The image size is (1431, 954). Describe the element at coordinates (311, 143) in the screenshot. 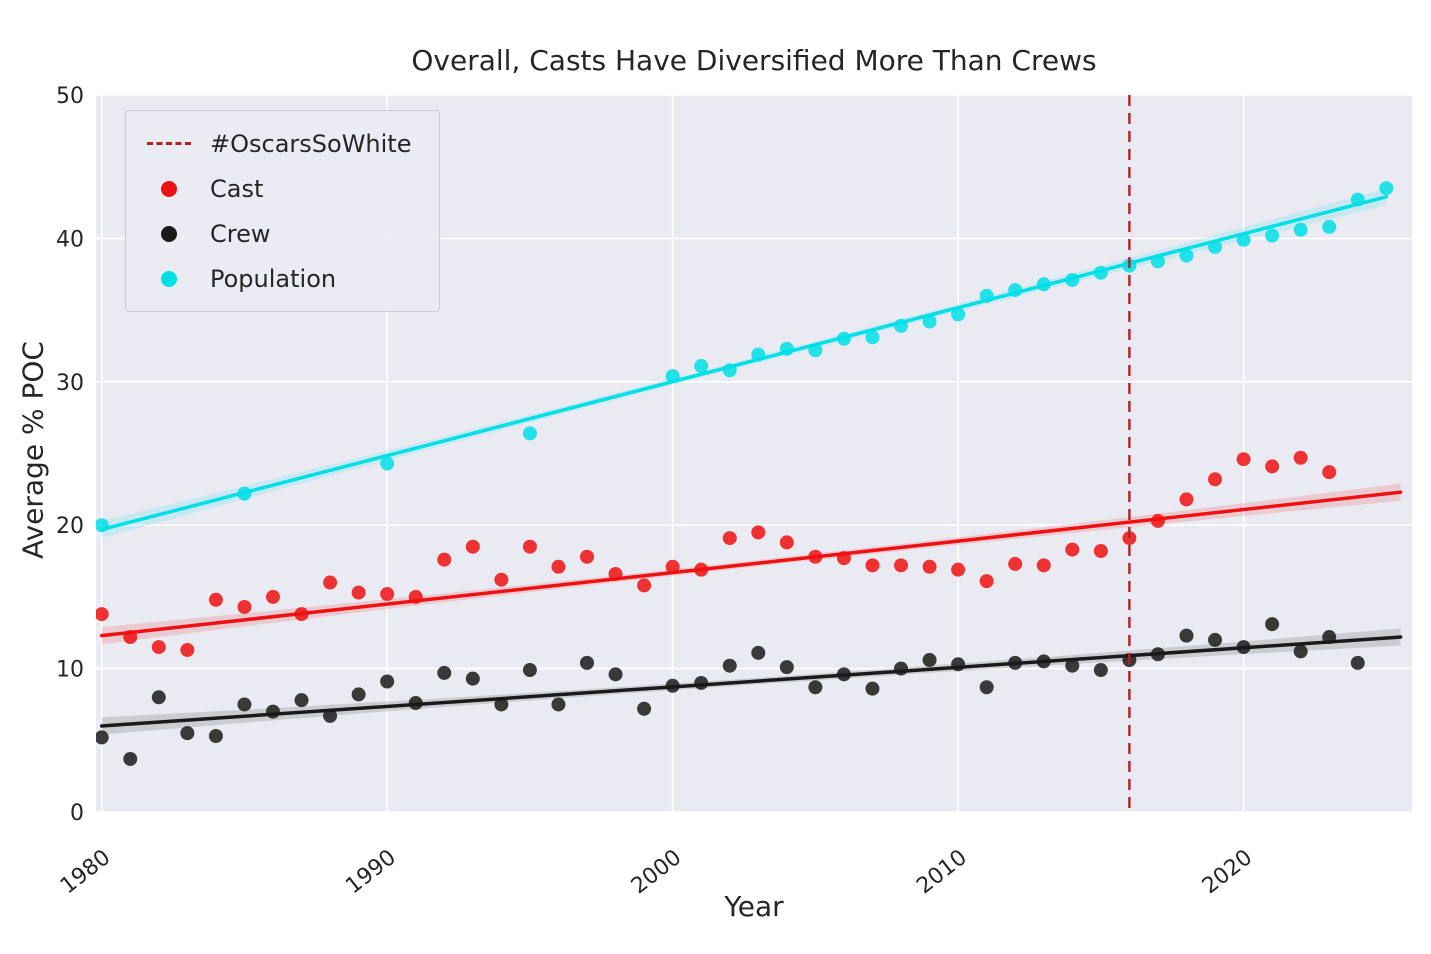

I see `legend-label: #OscarsSoWhite` at that location.